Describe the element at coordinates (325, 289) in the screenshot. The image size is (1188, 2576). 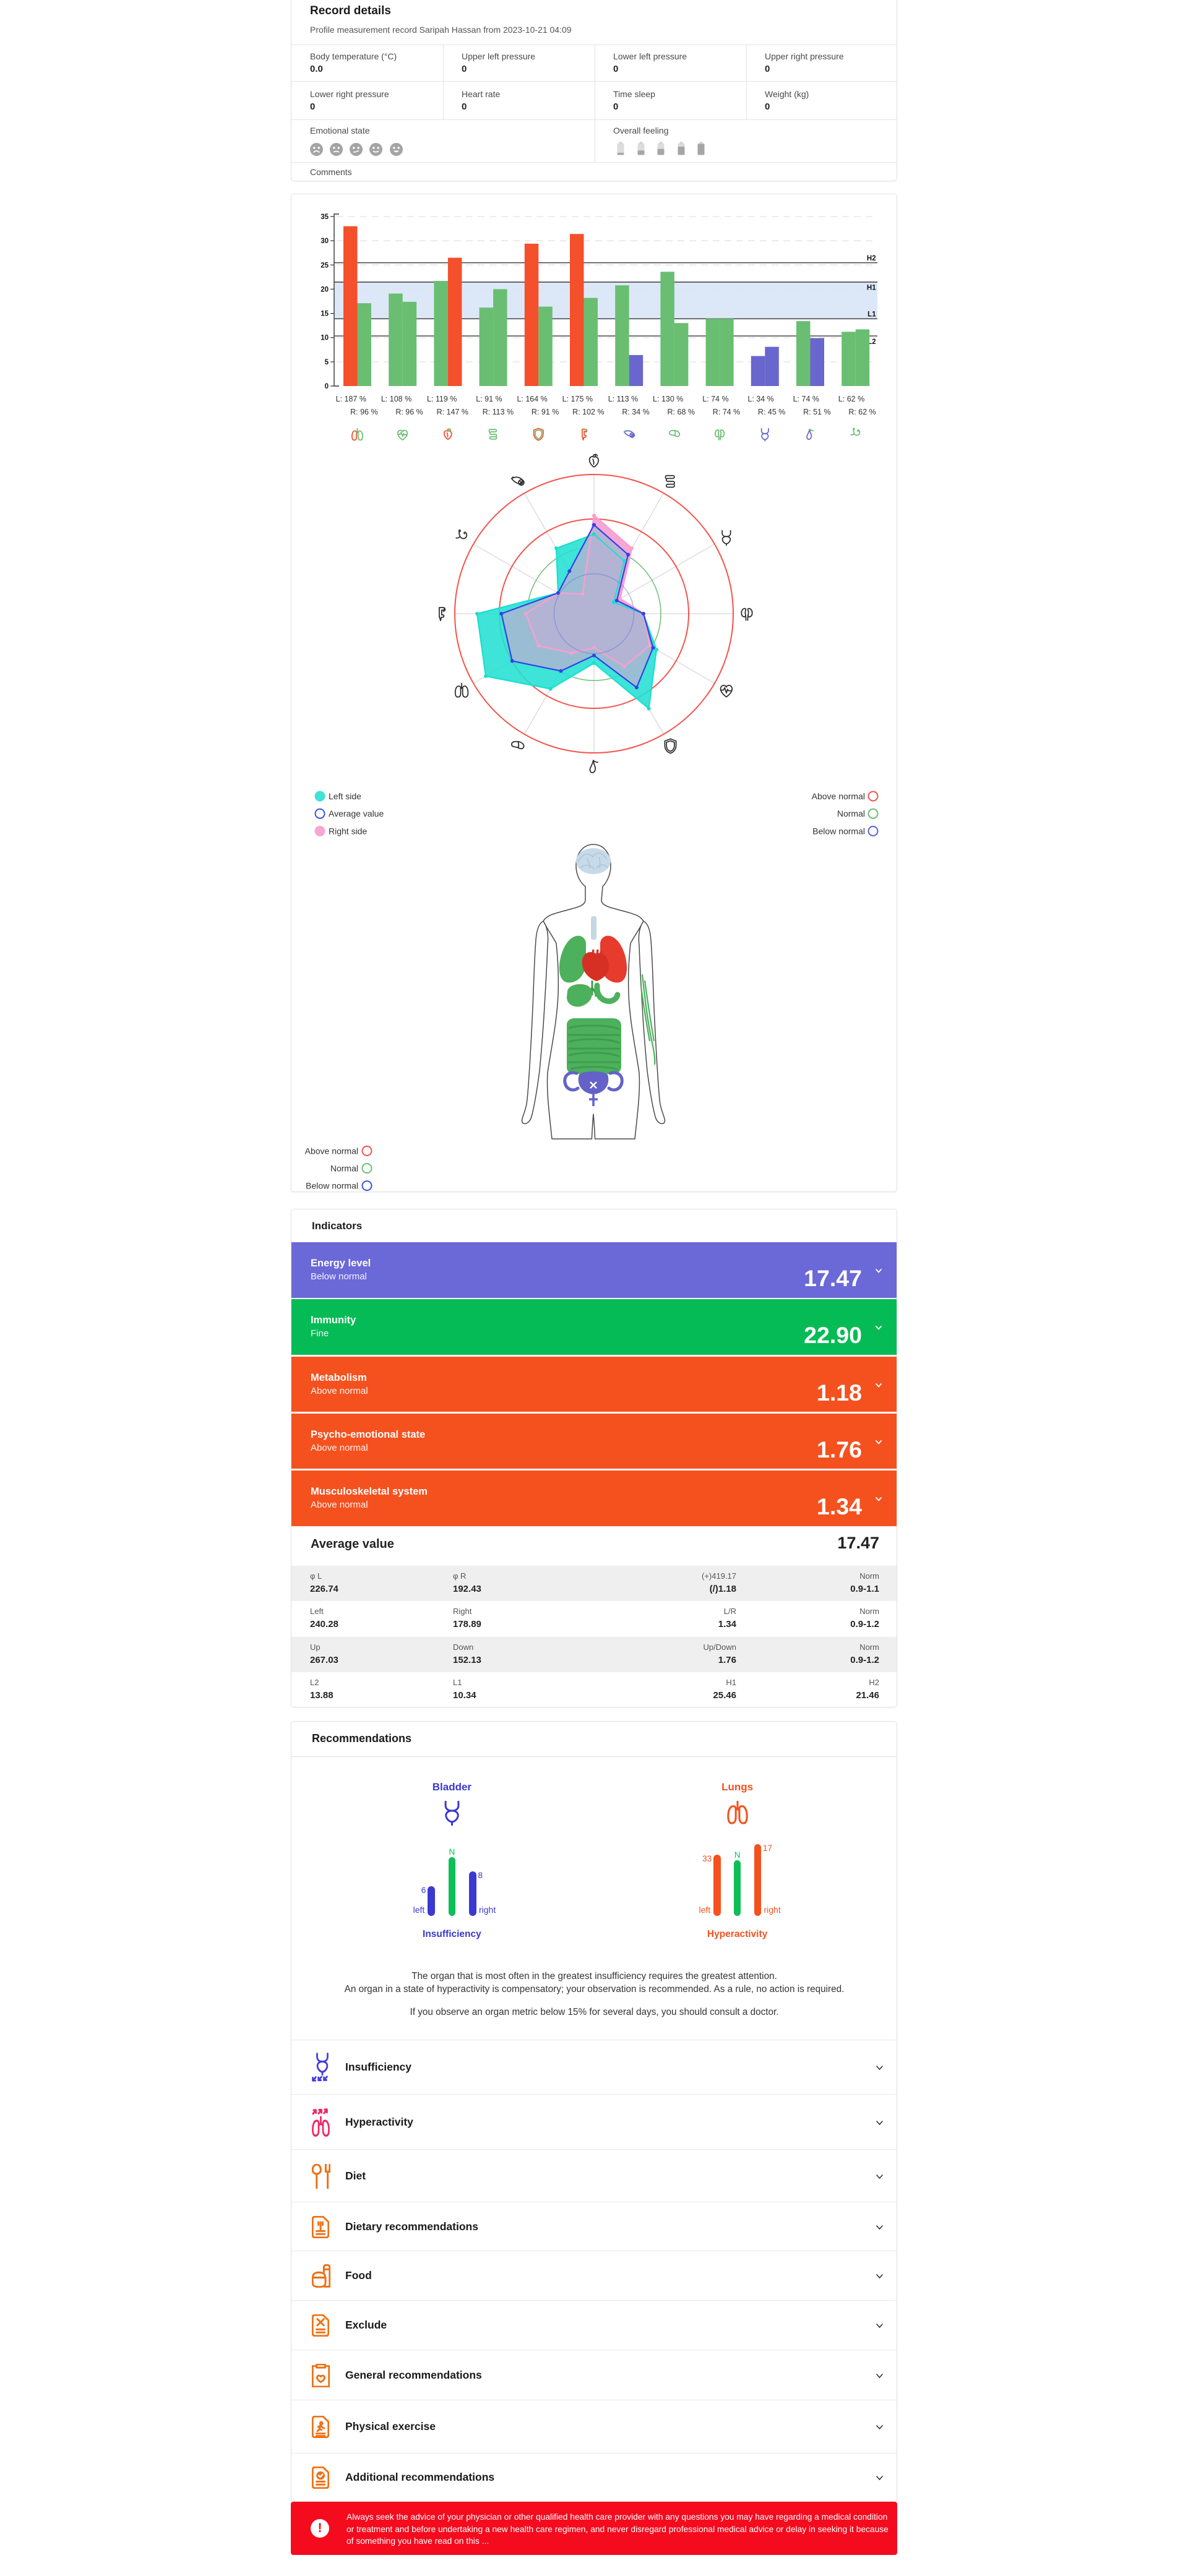
I see `svg-text: 20` at that location.